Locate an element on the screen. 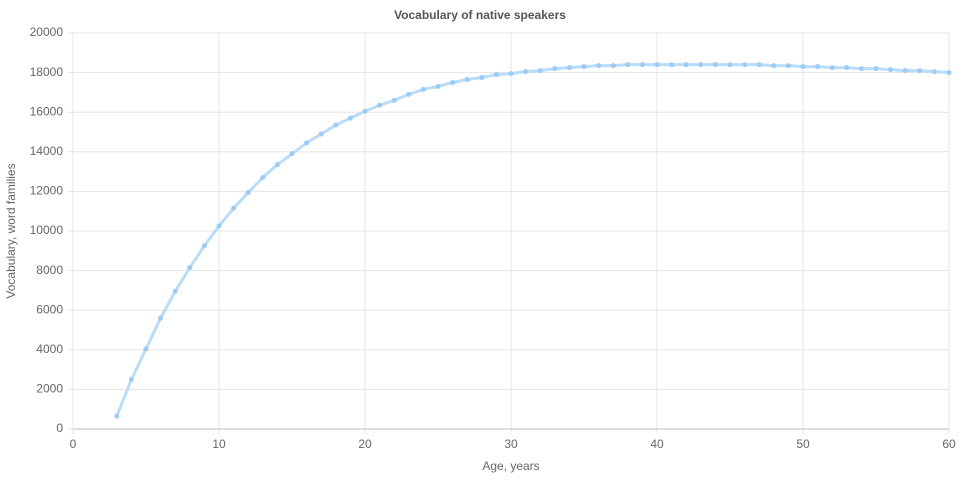  x-tick-label: 20 is located at coordinates (365, 444).